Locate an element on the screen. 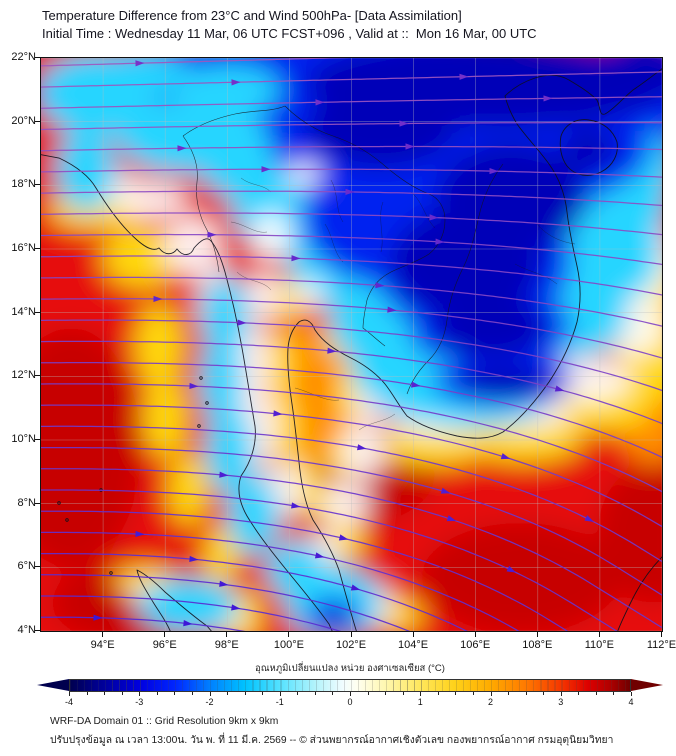  colorbar-tick-label: 1 is located at coordinates (420, 702).